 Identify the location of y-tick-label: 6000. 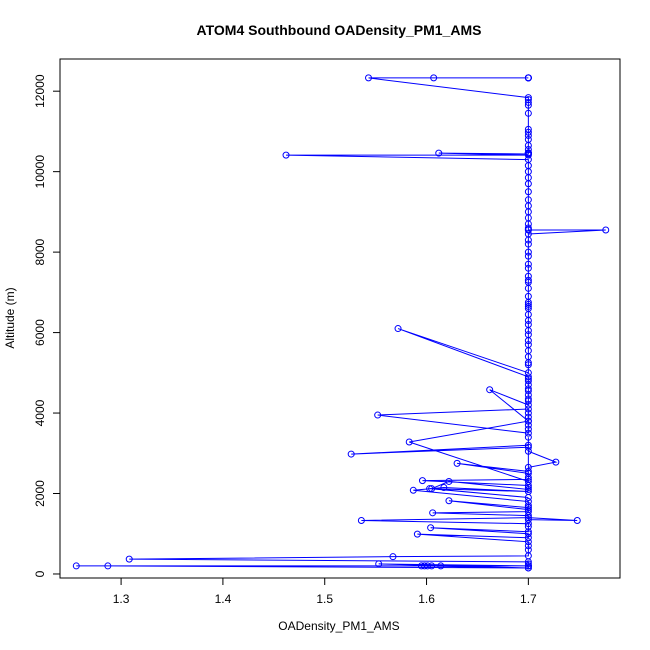
(40, 332).